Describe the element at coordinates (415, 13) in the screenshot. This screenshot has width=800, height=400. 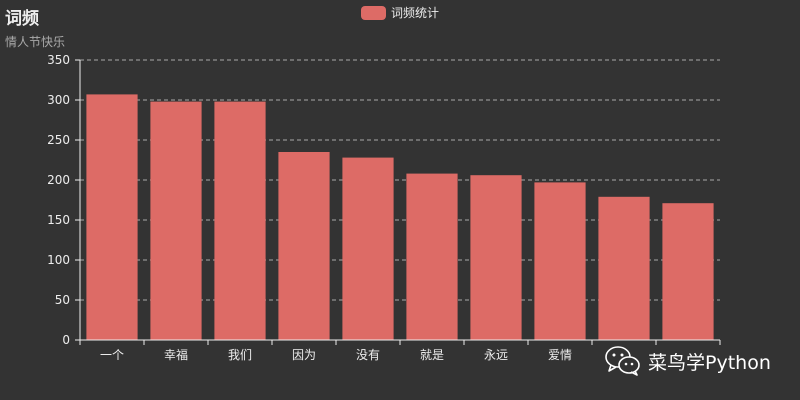
I see `legend-label: 词频统计` at that location.